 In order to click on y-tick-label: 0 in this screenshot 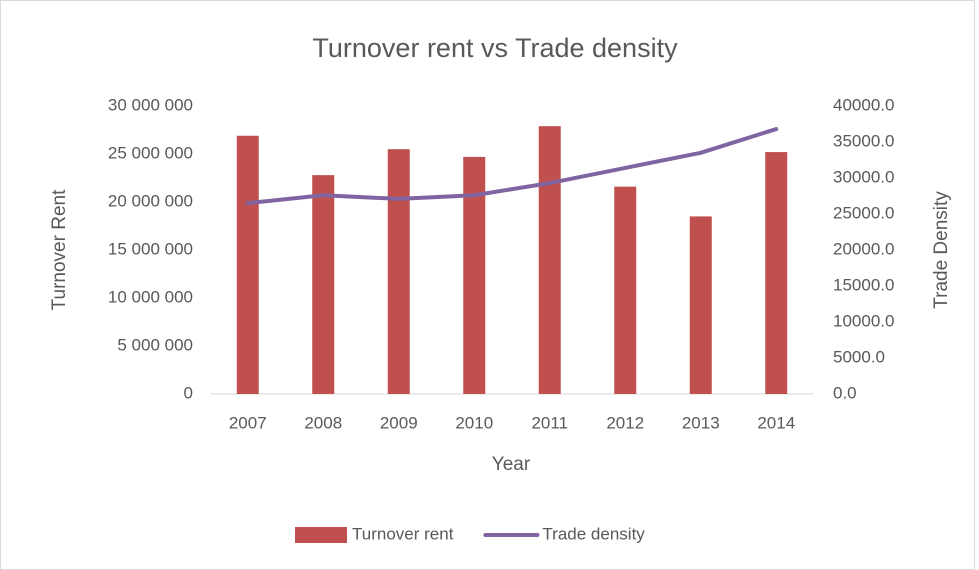, I will do `click(188, 392)`.